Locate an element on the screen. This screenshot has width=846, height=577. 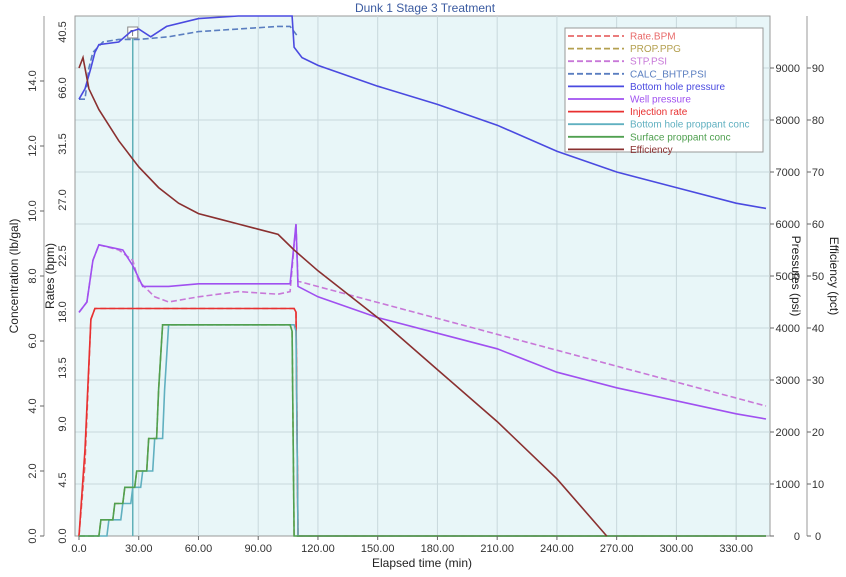
x-tick-label: 90.00 is located at coordinates (258, 549).